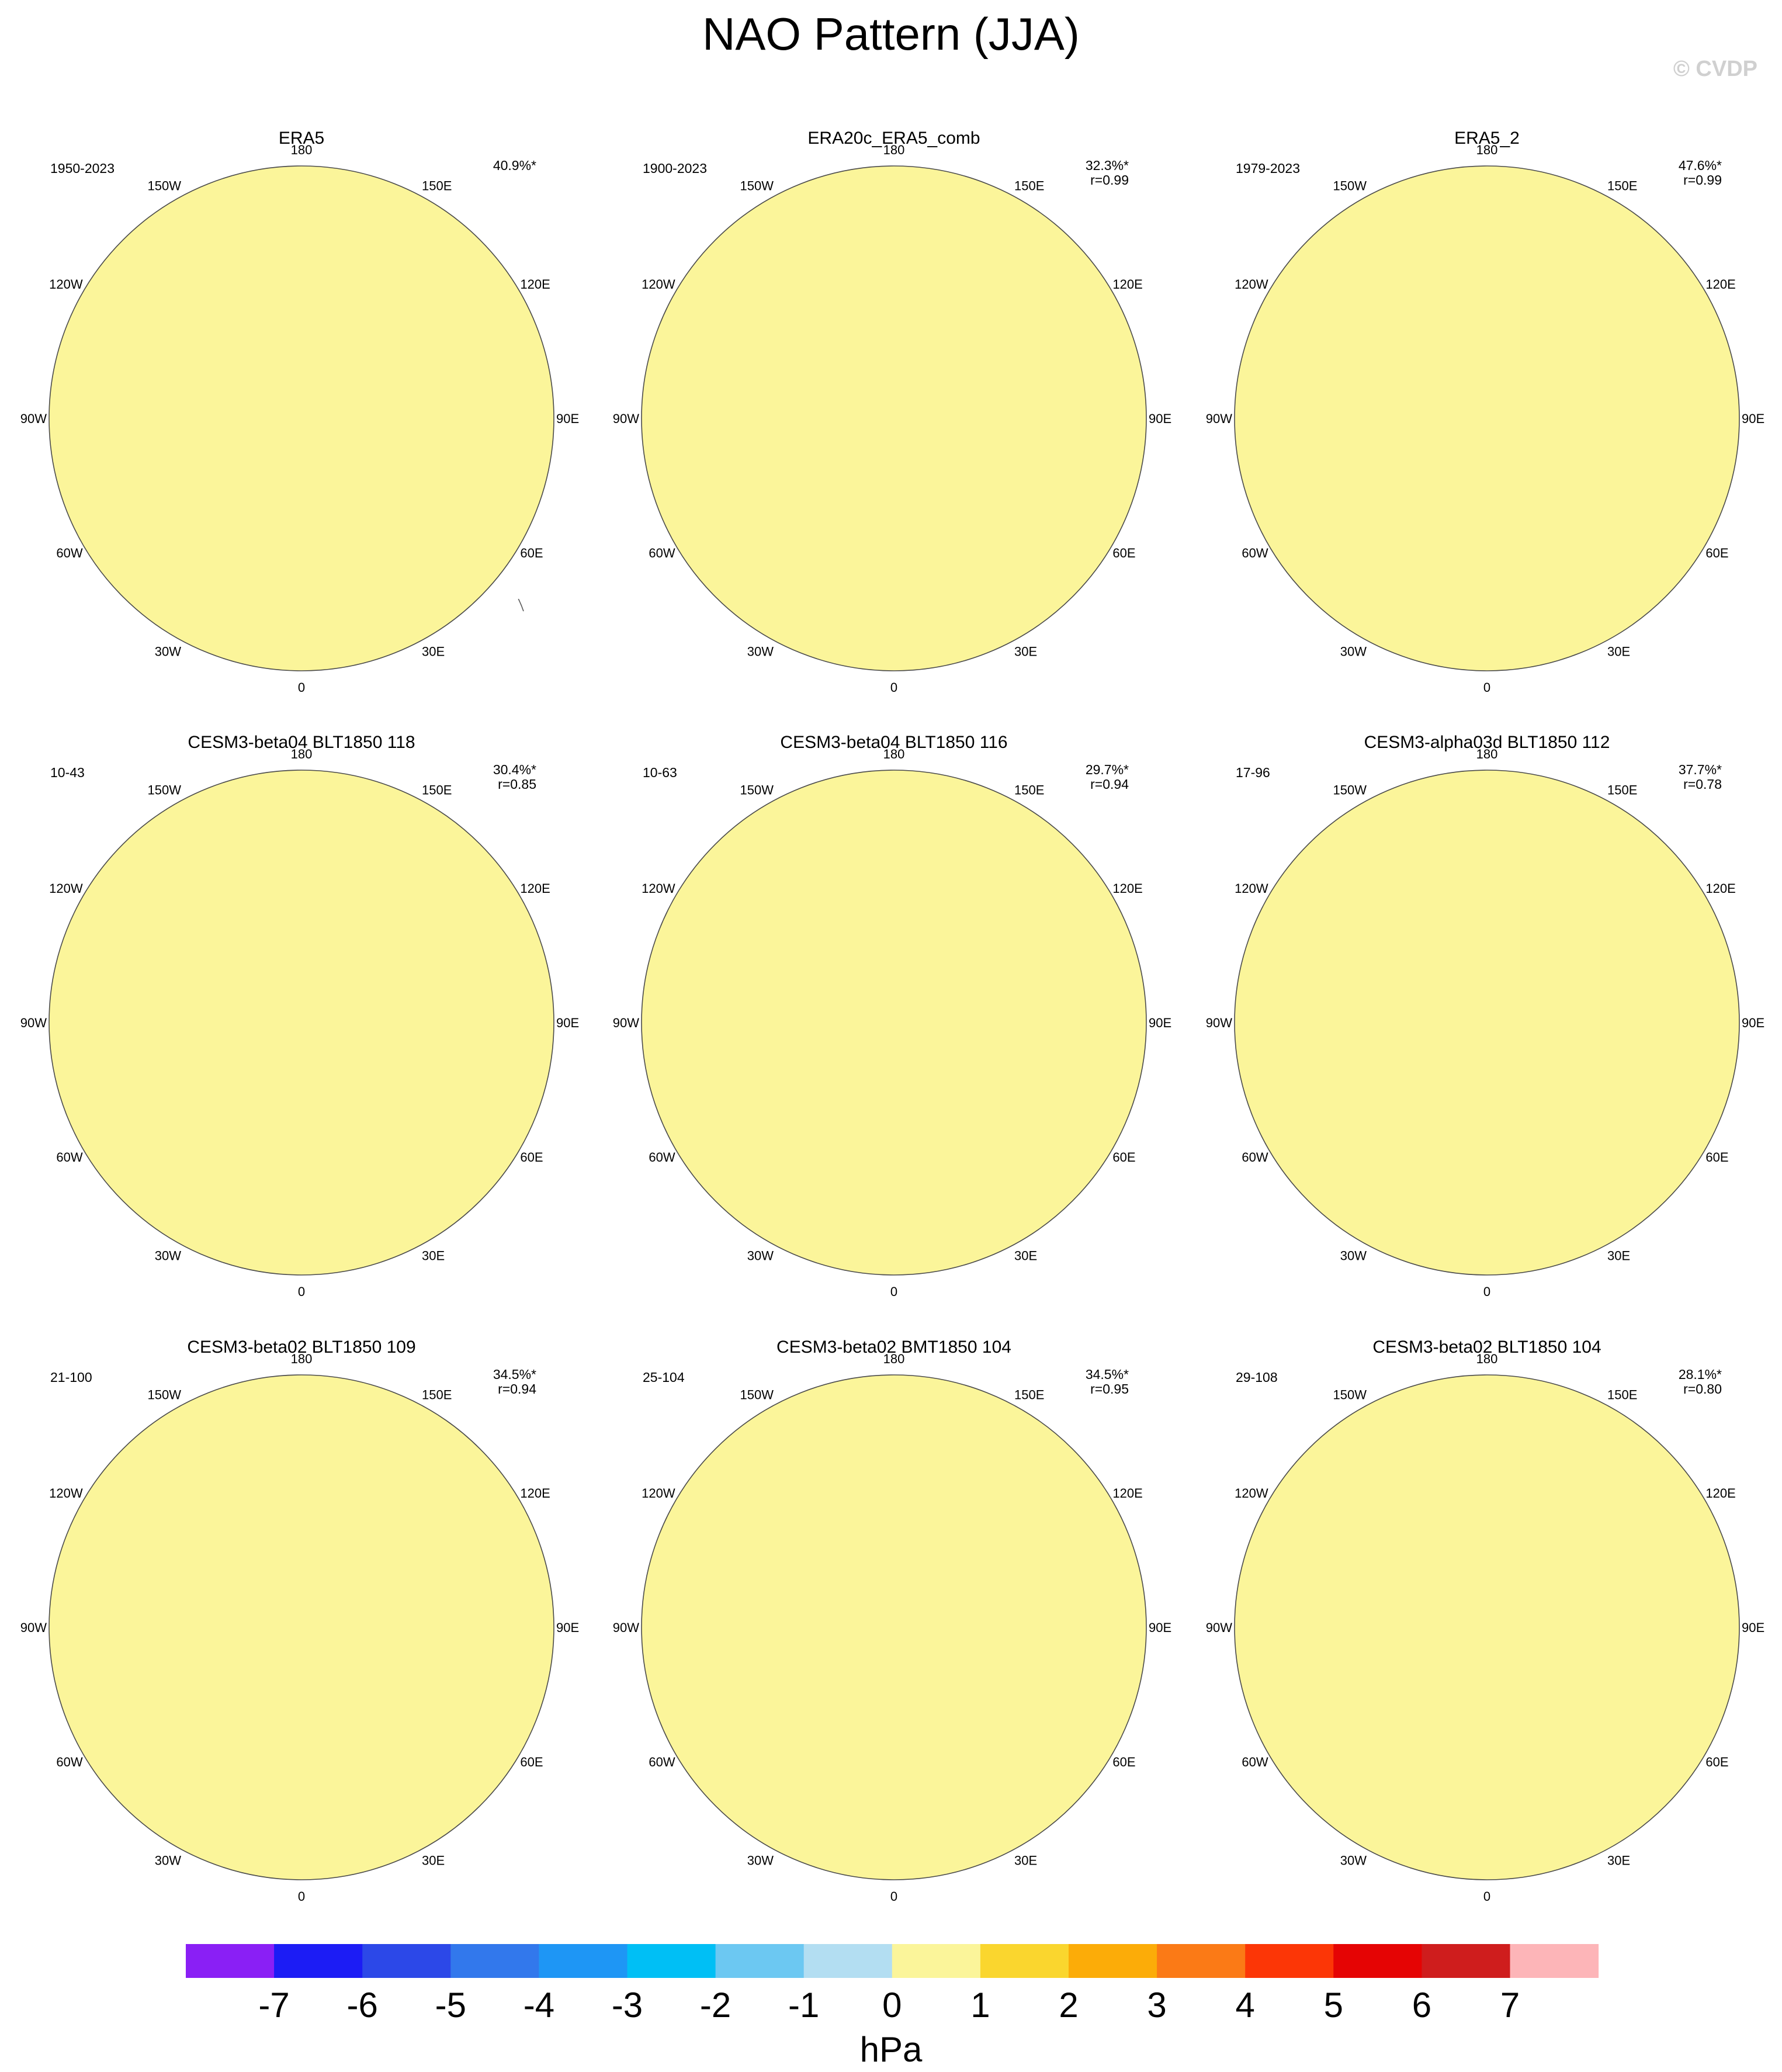 The image size is (1782, 2072). What do you see at coordinates (274, 2006) in the screenshot?
I see `colorbar-tick-label: -7` at bounding box center [274, 2006].